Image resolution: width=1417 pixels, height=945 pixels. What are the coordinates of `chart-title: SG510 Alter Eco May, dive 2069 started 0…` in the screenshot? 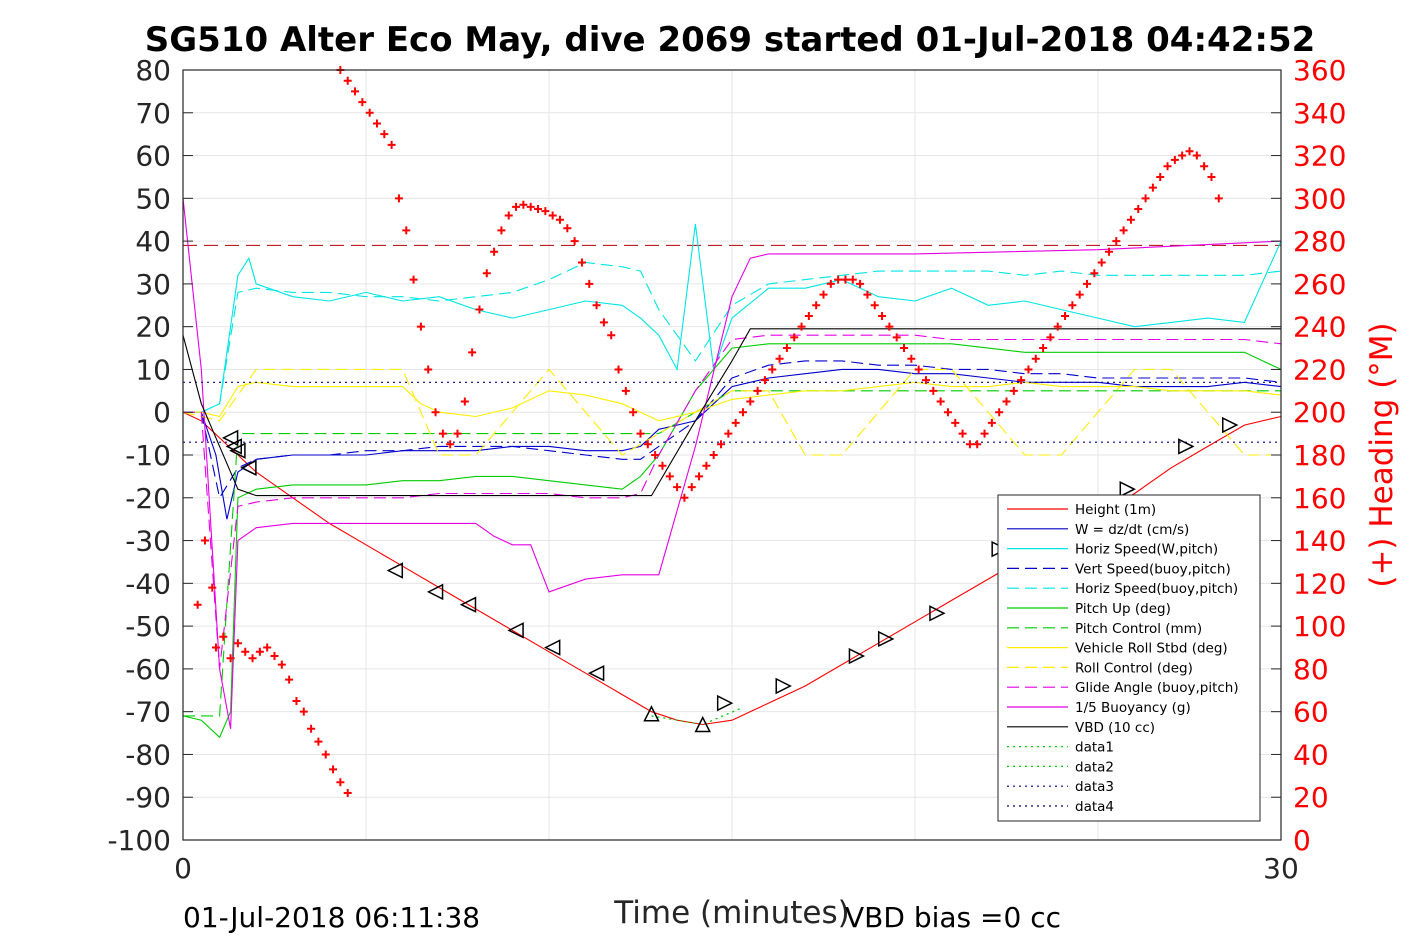 It's located at (730, 40).